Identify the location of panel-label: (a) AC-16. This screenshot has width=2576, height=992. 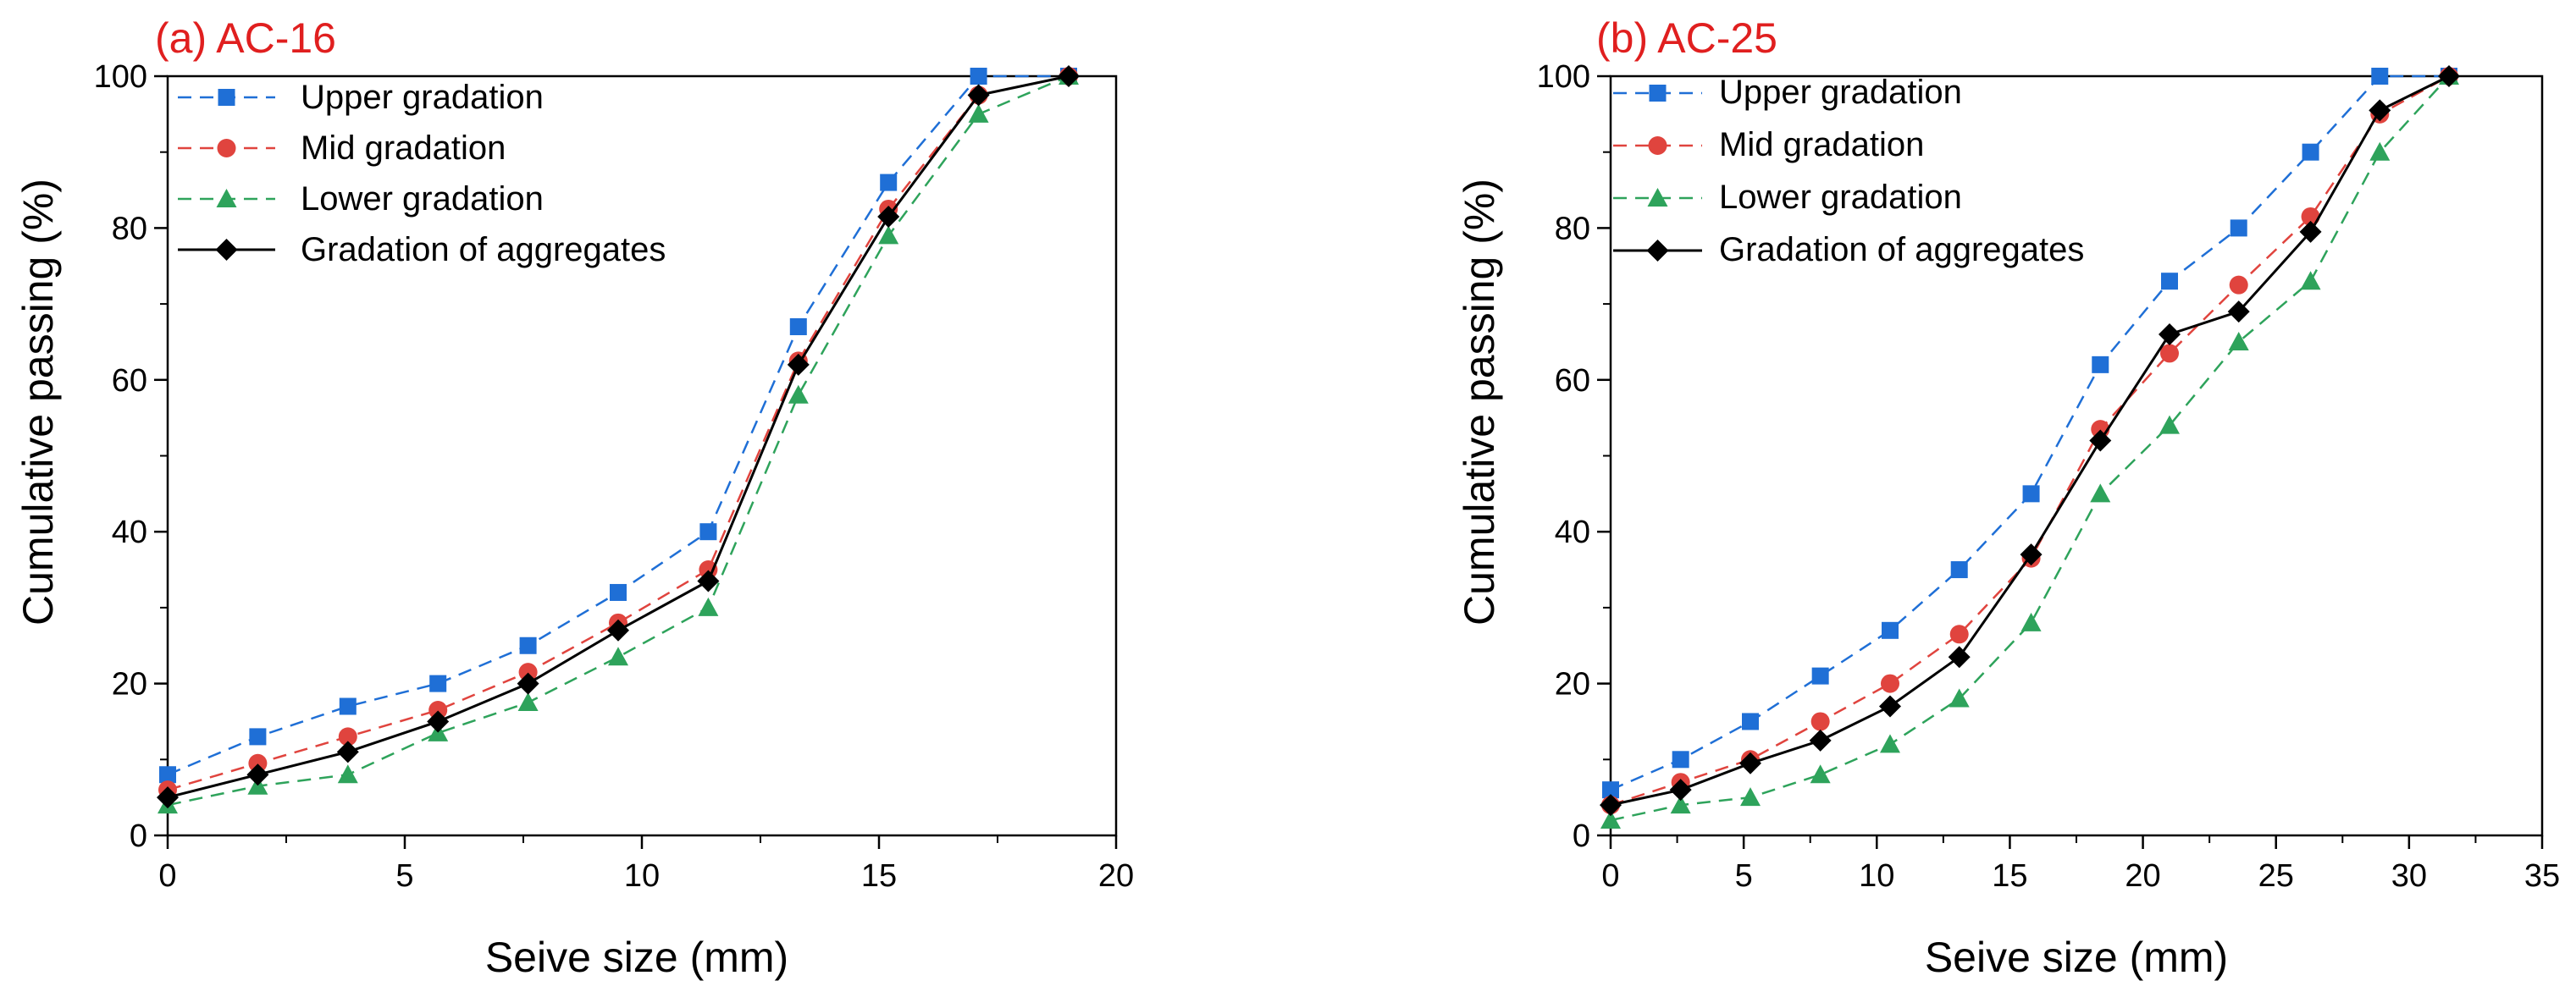
(245, 38).